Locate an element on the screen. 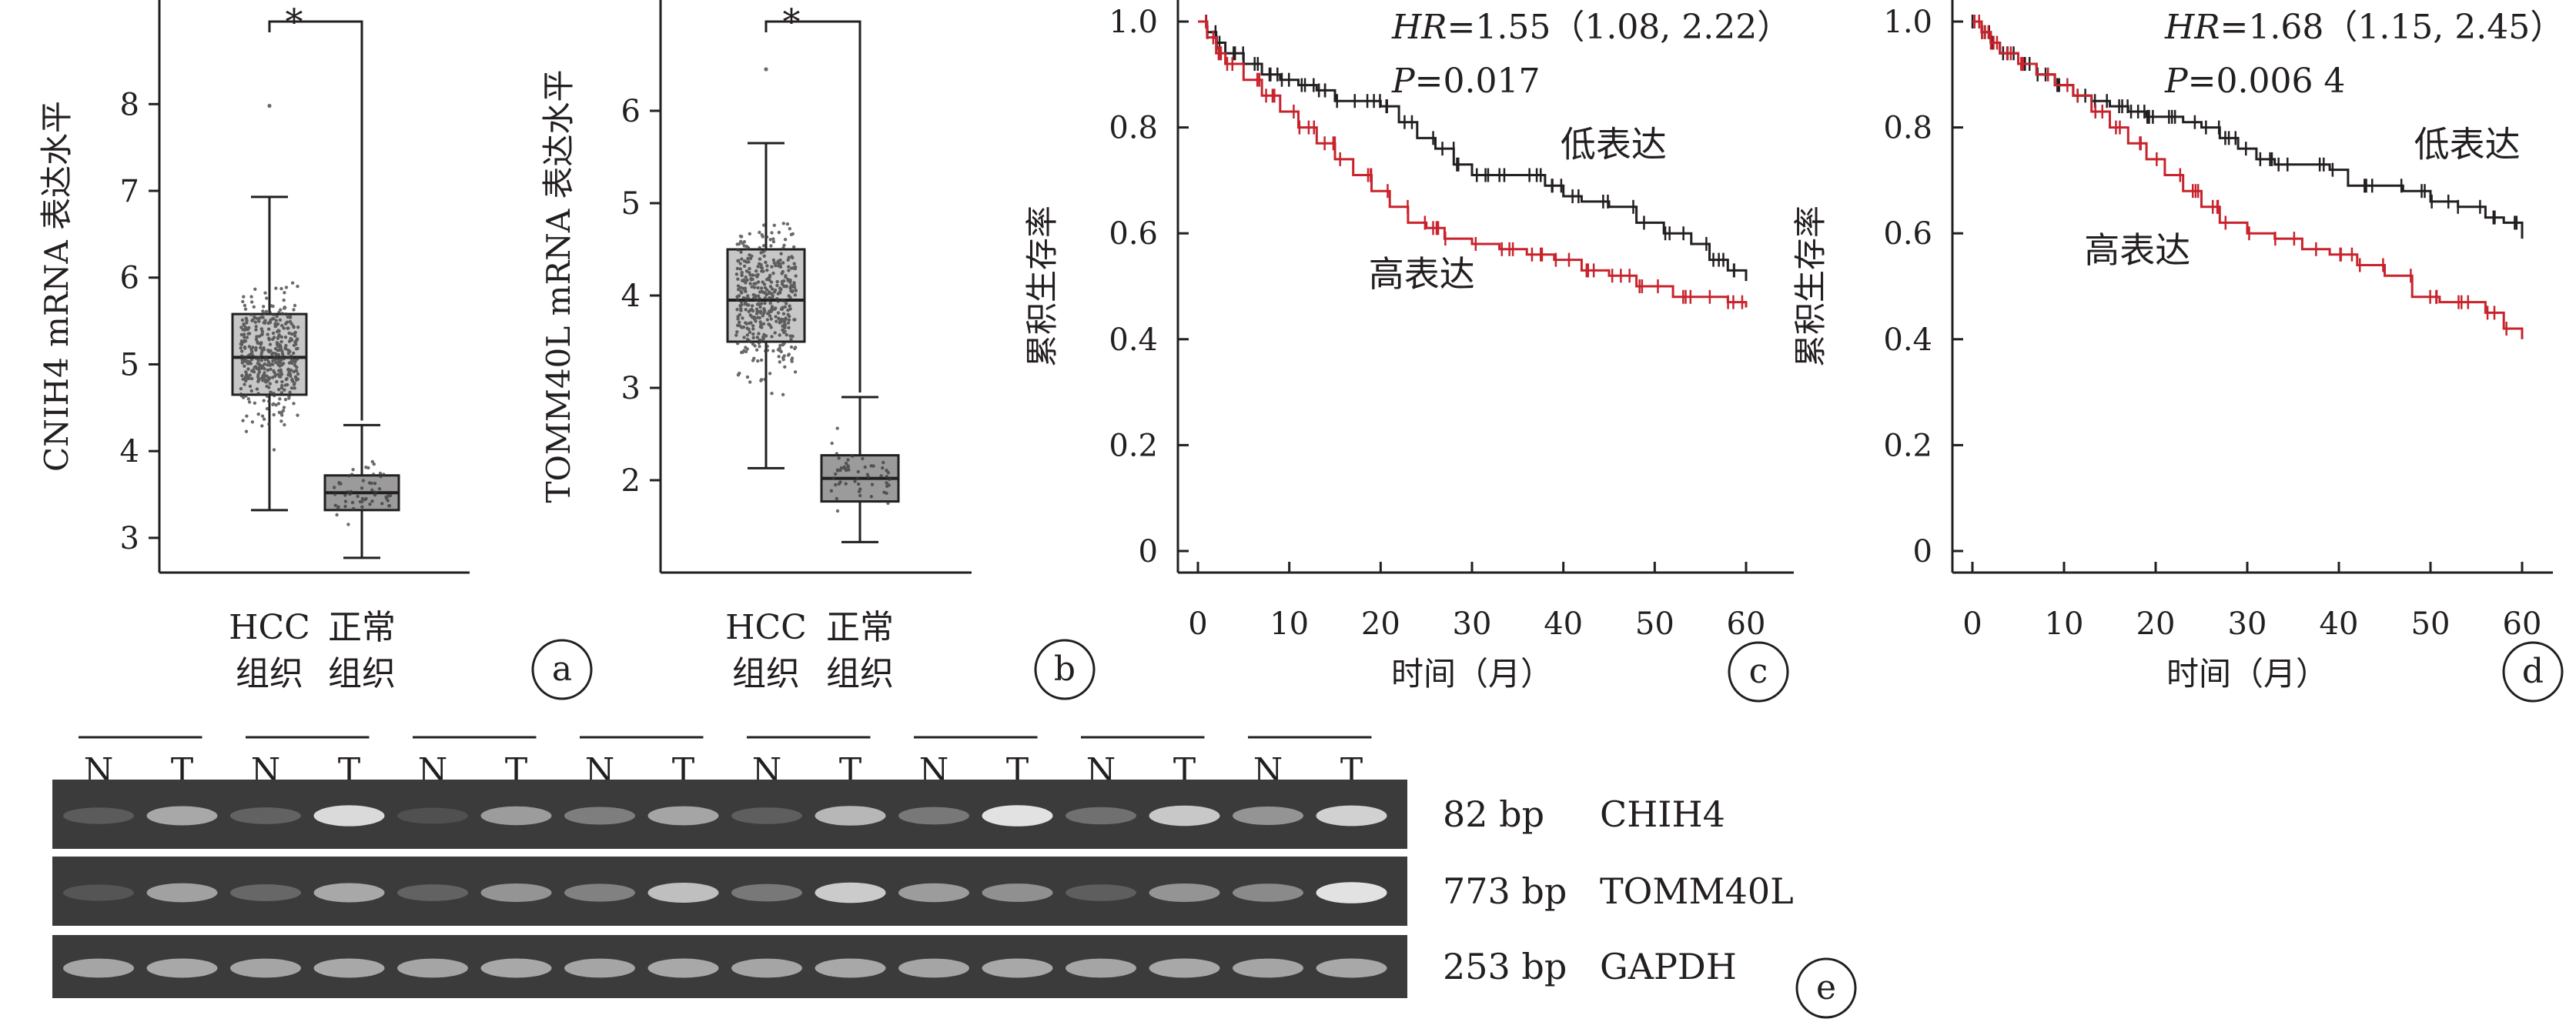 The width and height of the screenshot is (2576, 1022). series-label: 高表达 is located at coordinates (1422, 274).